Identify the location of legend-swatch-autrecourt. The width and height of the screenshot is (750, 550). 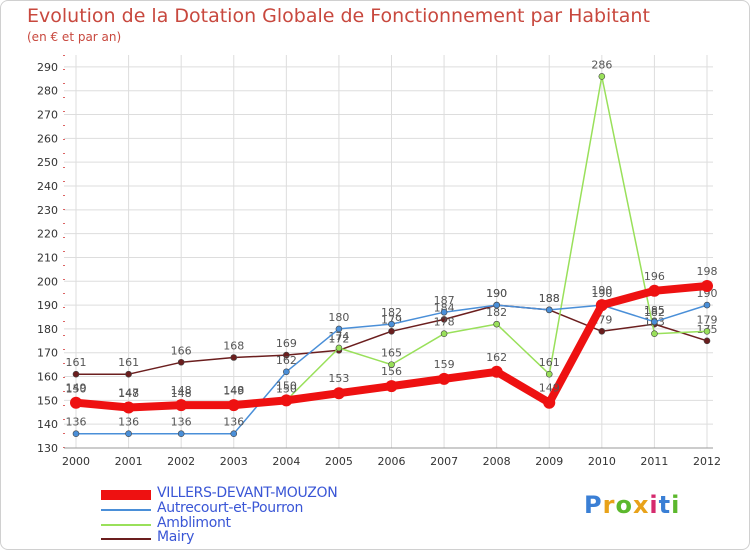
(126, 510).